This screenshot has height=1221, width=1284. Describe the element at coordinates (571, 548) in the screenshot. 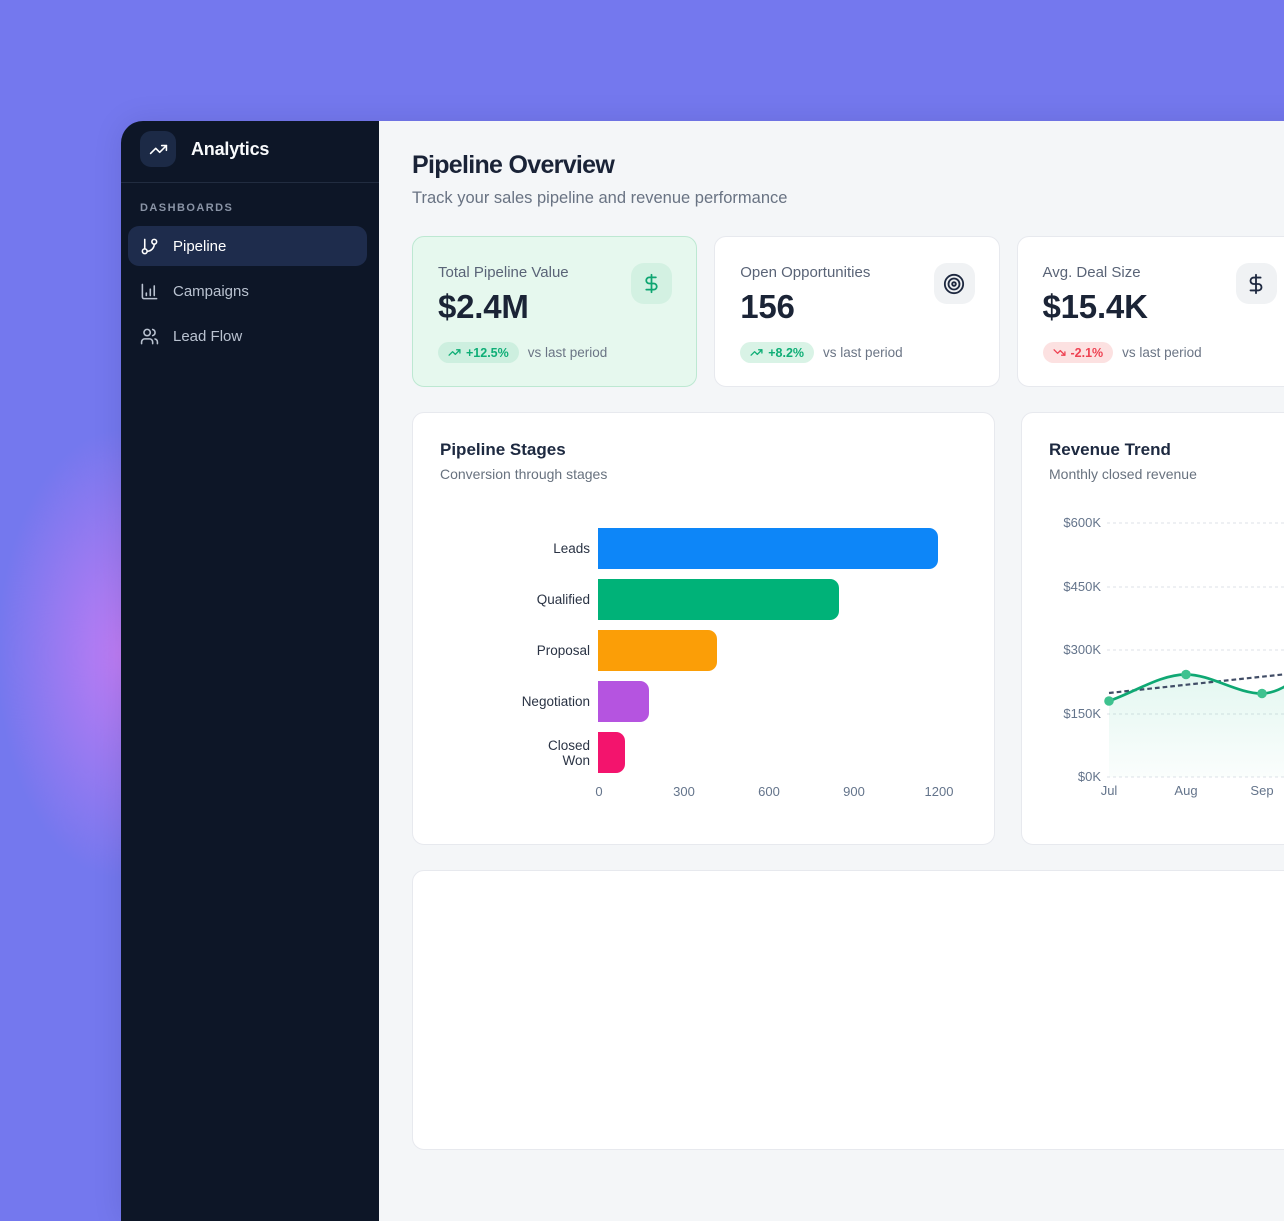

I see `svg-text: Leads` at that location.